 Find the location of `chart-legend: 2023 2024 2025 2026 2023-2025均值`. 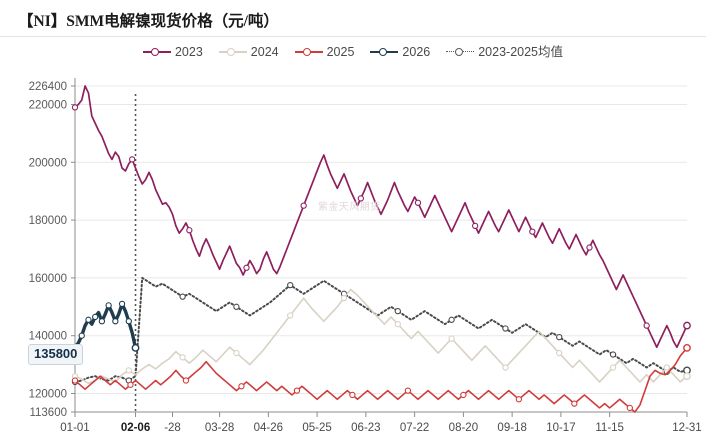

chart-legend: 2023 2024 2025 2026 2023-2025均值 is located at coordinates (353, 52).